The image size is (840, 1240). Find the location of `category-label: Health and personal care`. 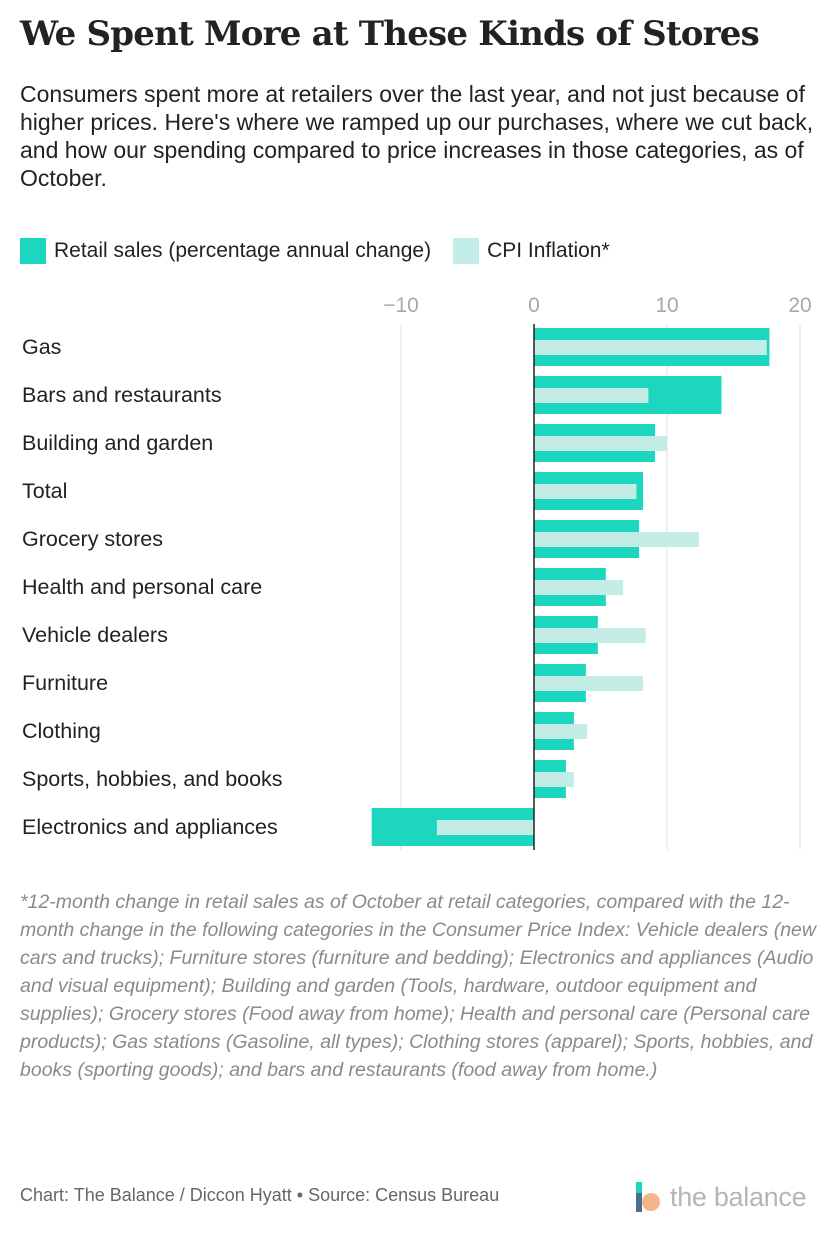

category-label: Health and personal care is located at coordinates (142, 587).